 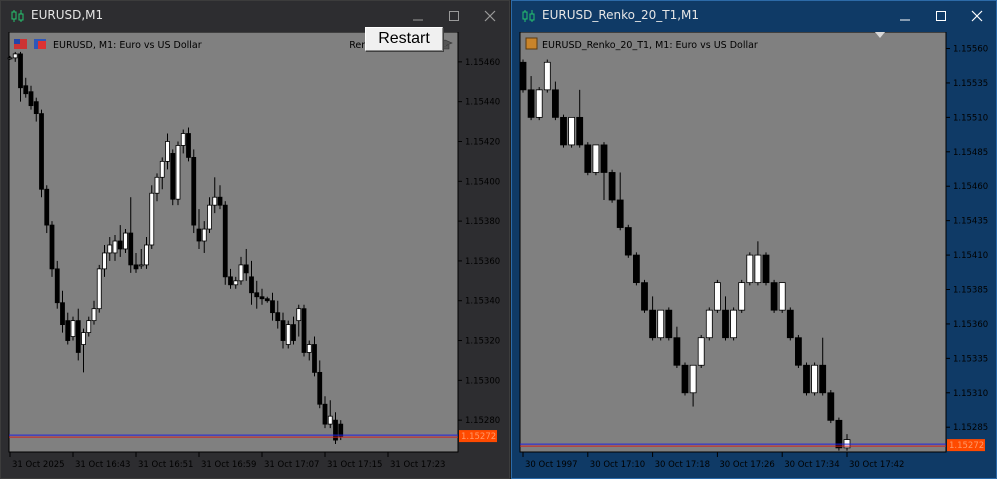 I want to click on y-tick-label: 1.15485, so click(x=970, y=153).